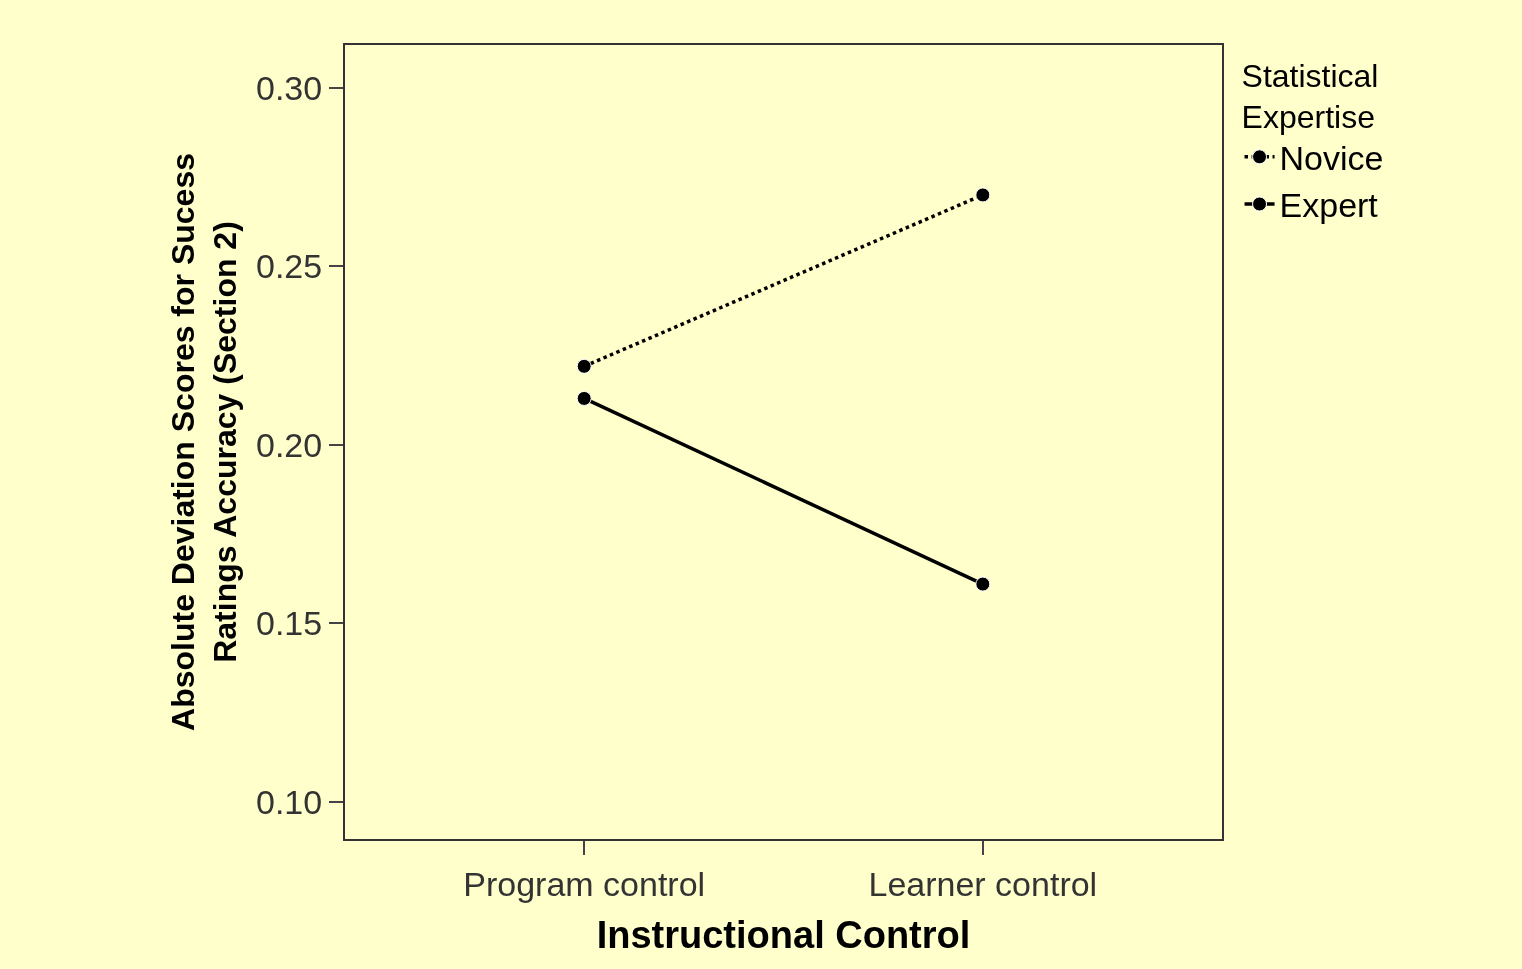  Describe the element at coordinates (1329, 205) in the screenshot. I see `legend-label: Expert` at that location.